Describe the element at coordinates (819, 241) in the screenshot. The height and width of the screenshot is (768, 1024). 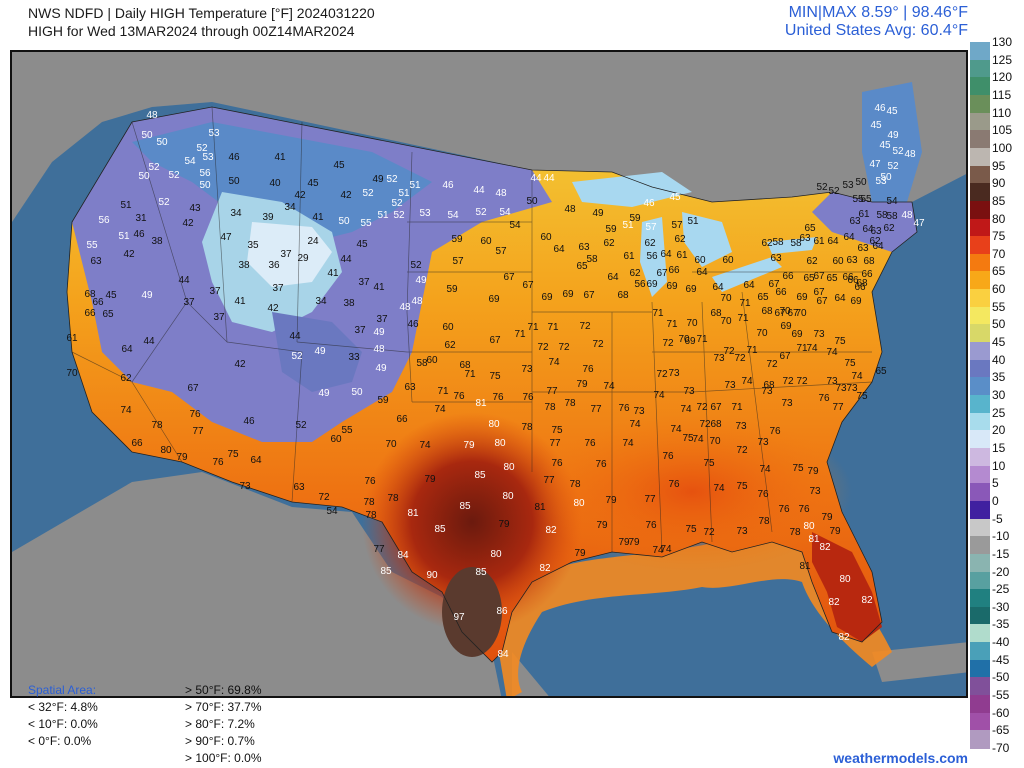
I see `temp-label: 61` at that location.